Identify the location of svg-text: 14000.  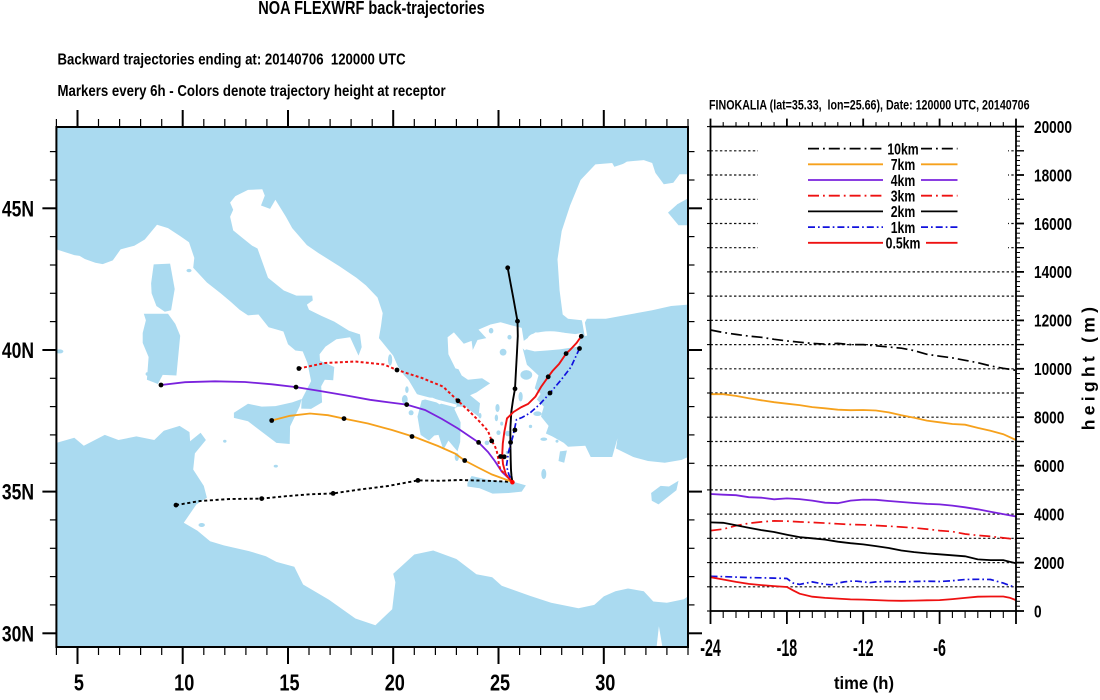
(1053, 273).